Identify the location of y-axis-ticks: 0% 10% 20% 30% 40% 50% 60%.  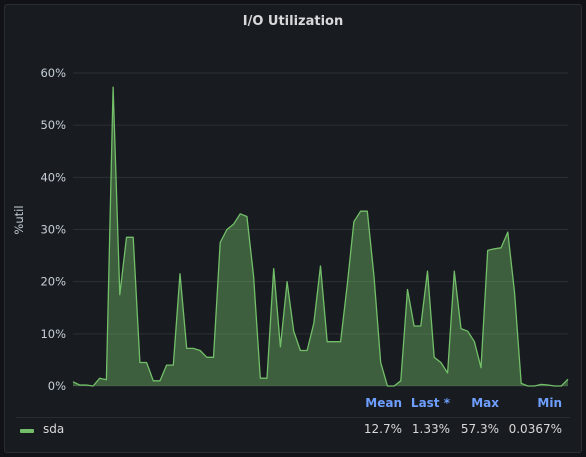
(53, 229).